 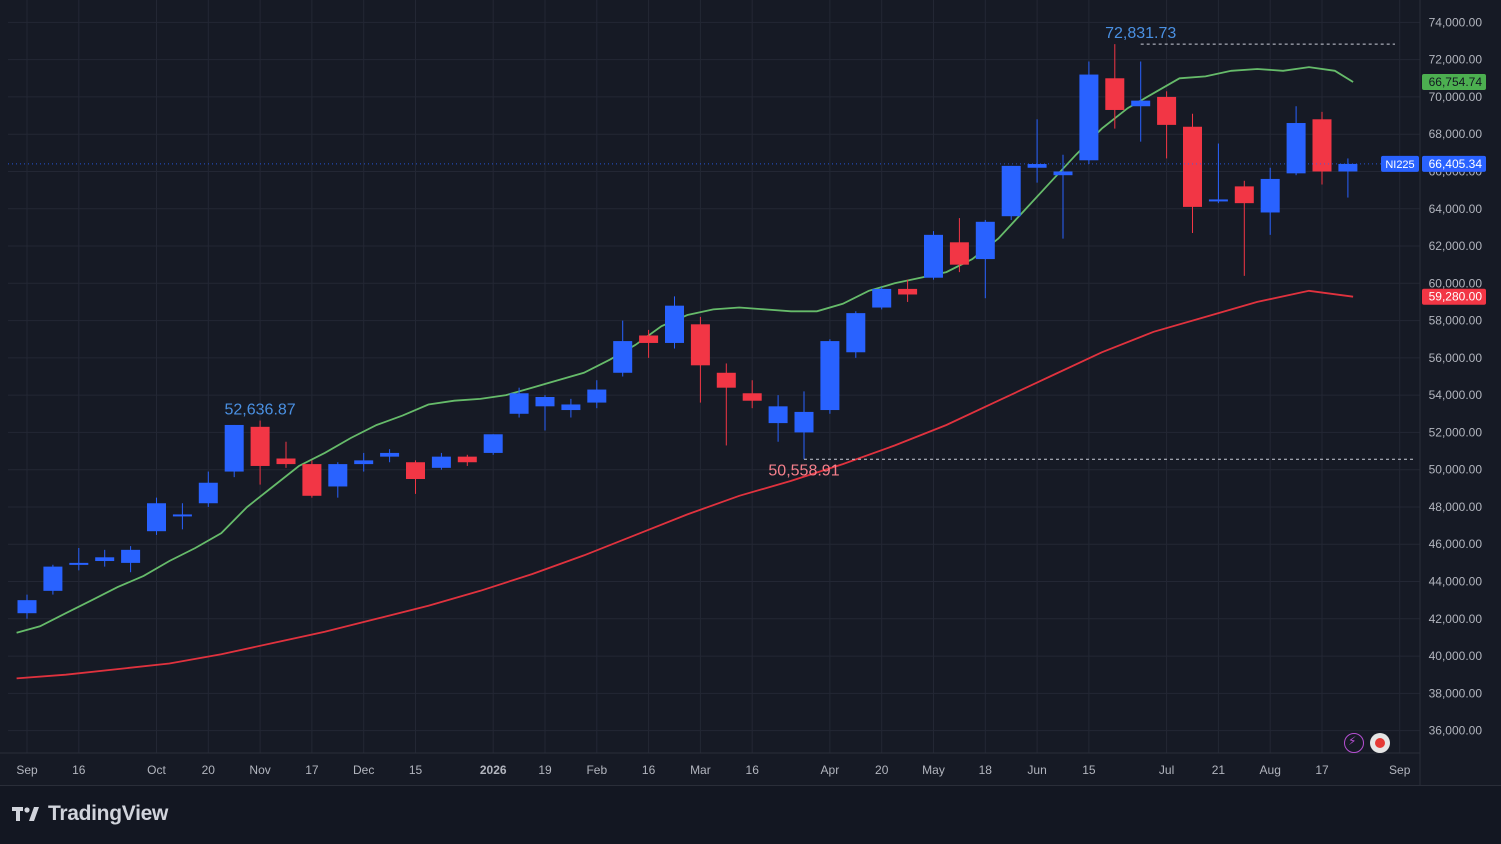 I want to click on y-tick-label: 64,000.00, so click(x=1456, y=209).